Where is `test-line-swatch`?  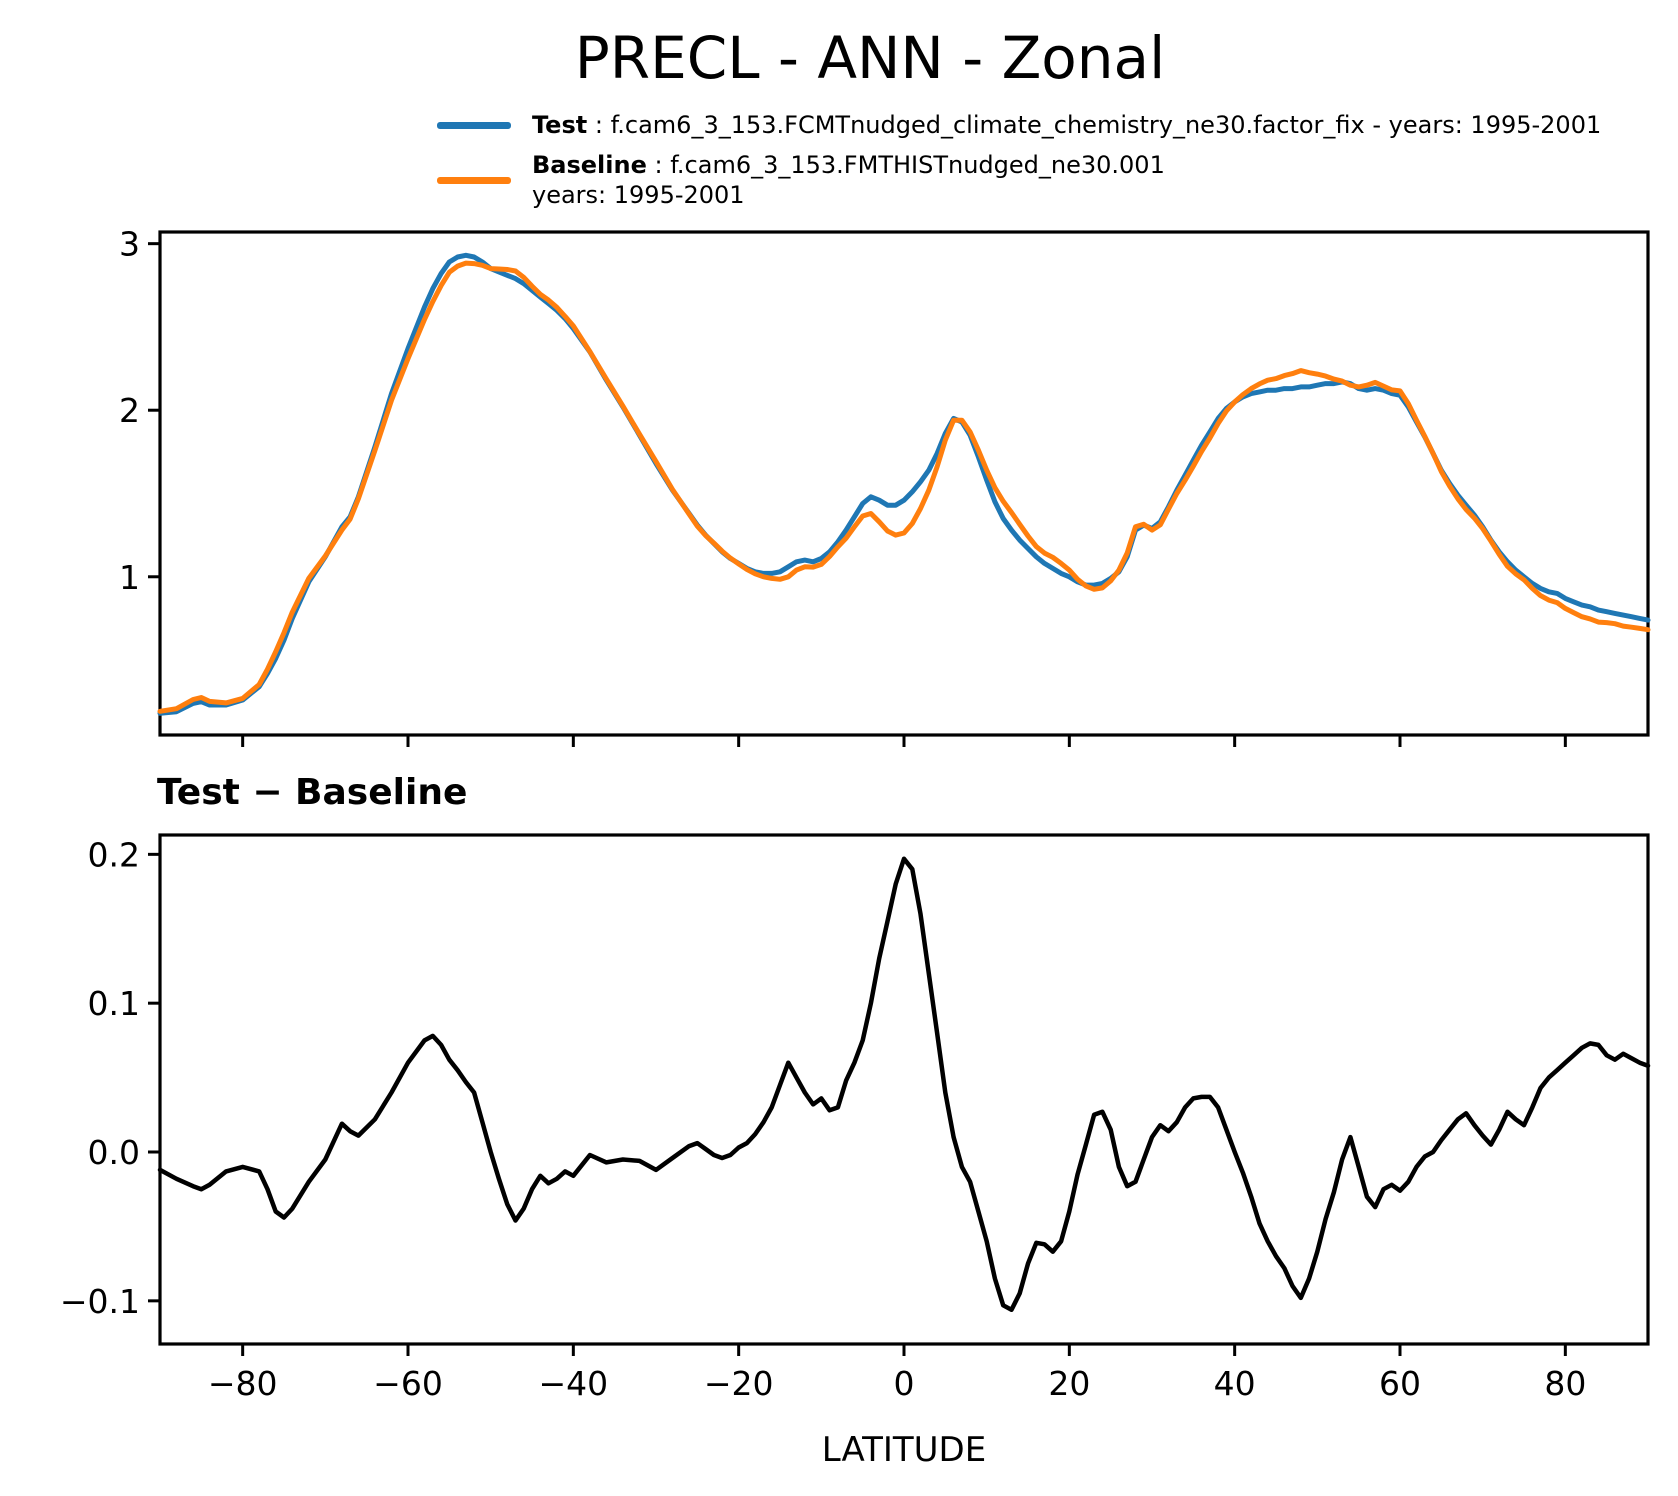 test-line-swatch is located at coordinates (474, 125).